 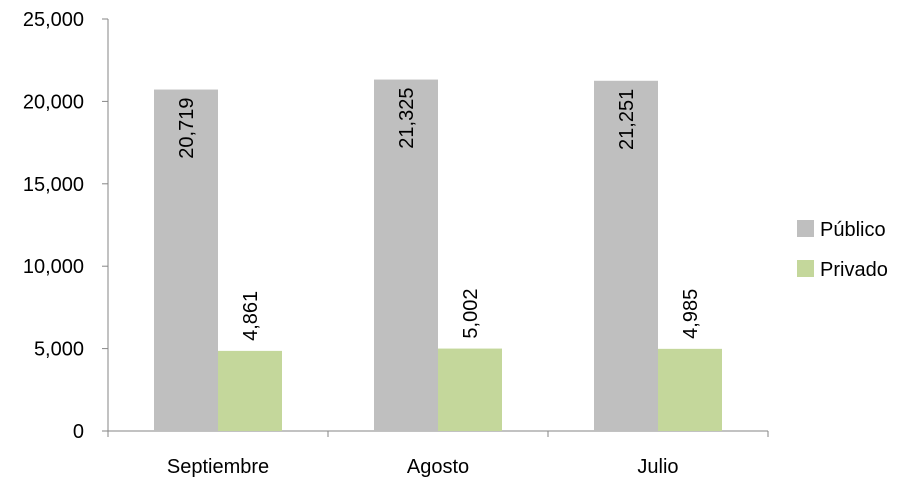 I want to click on x-category-label: Julio, so click(x=657, y=467).